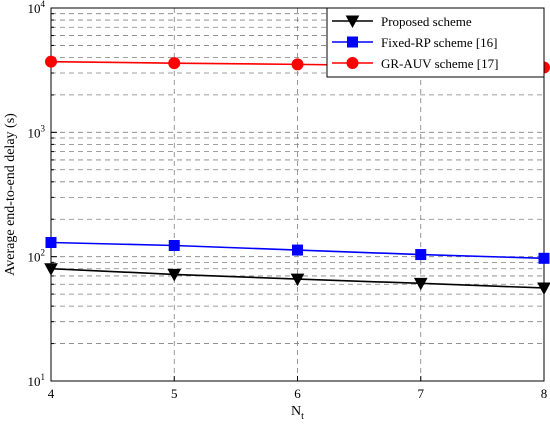  Describe the element at coordinates (10, 194) in the screenshot. I see `y-axis-label: Average end-to-end delay (s)` at that location.